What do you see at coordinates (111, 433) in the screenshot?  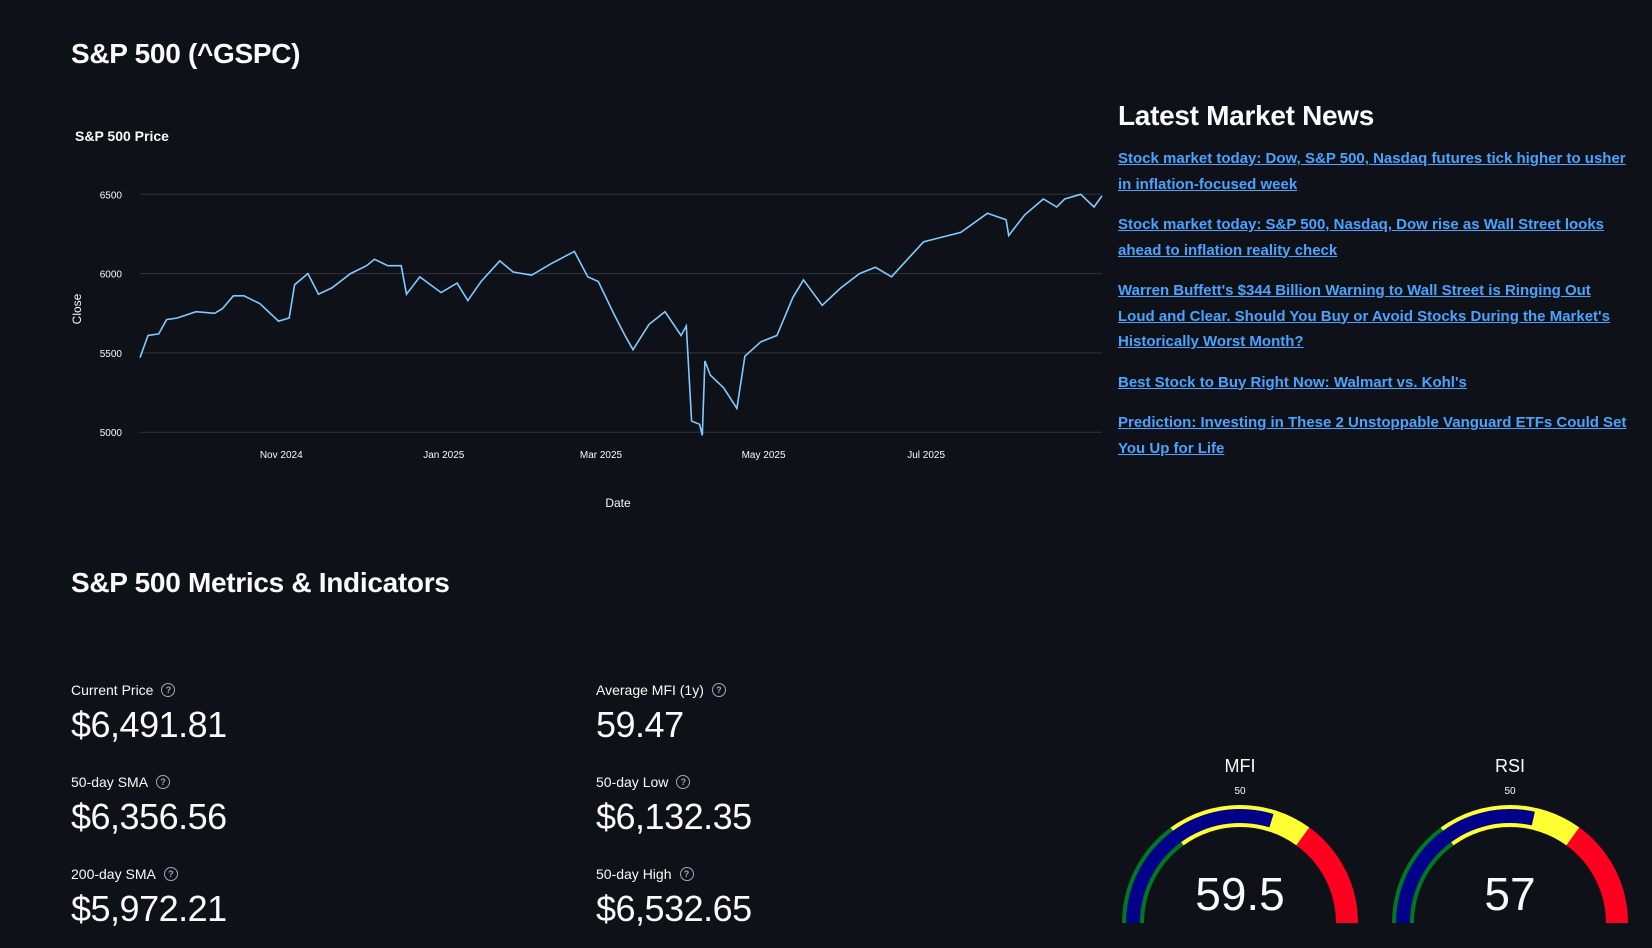 I see `y-tick-label: 5000` at bounding box center [111, 433].